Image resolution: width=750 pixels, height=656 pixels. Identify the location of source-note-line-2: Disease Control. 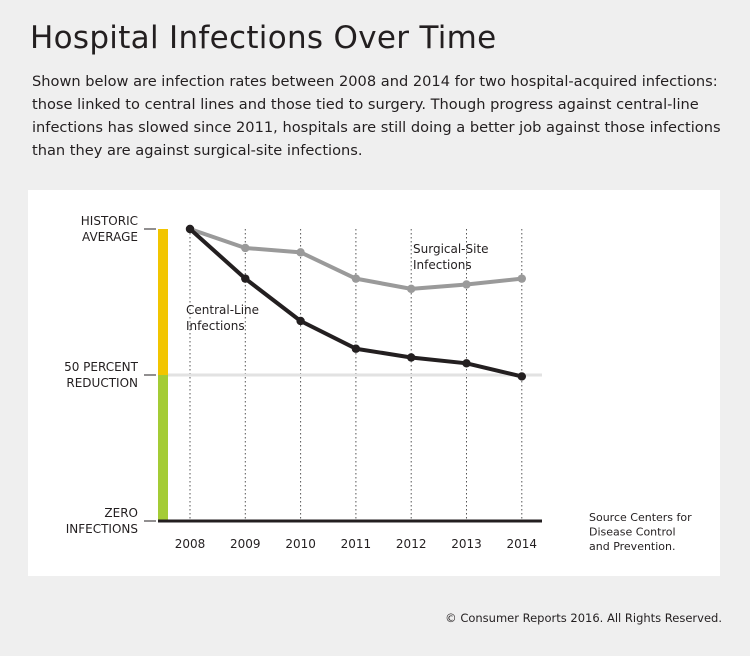
(632, 532).